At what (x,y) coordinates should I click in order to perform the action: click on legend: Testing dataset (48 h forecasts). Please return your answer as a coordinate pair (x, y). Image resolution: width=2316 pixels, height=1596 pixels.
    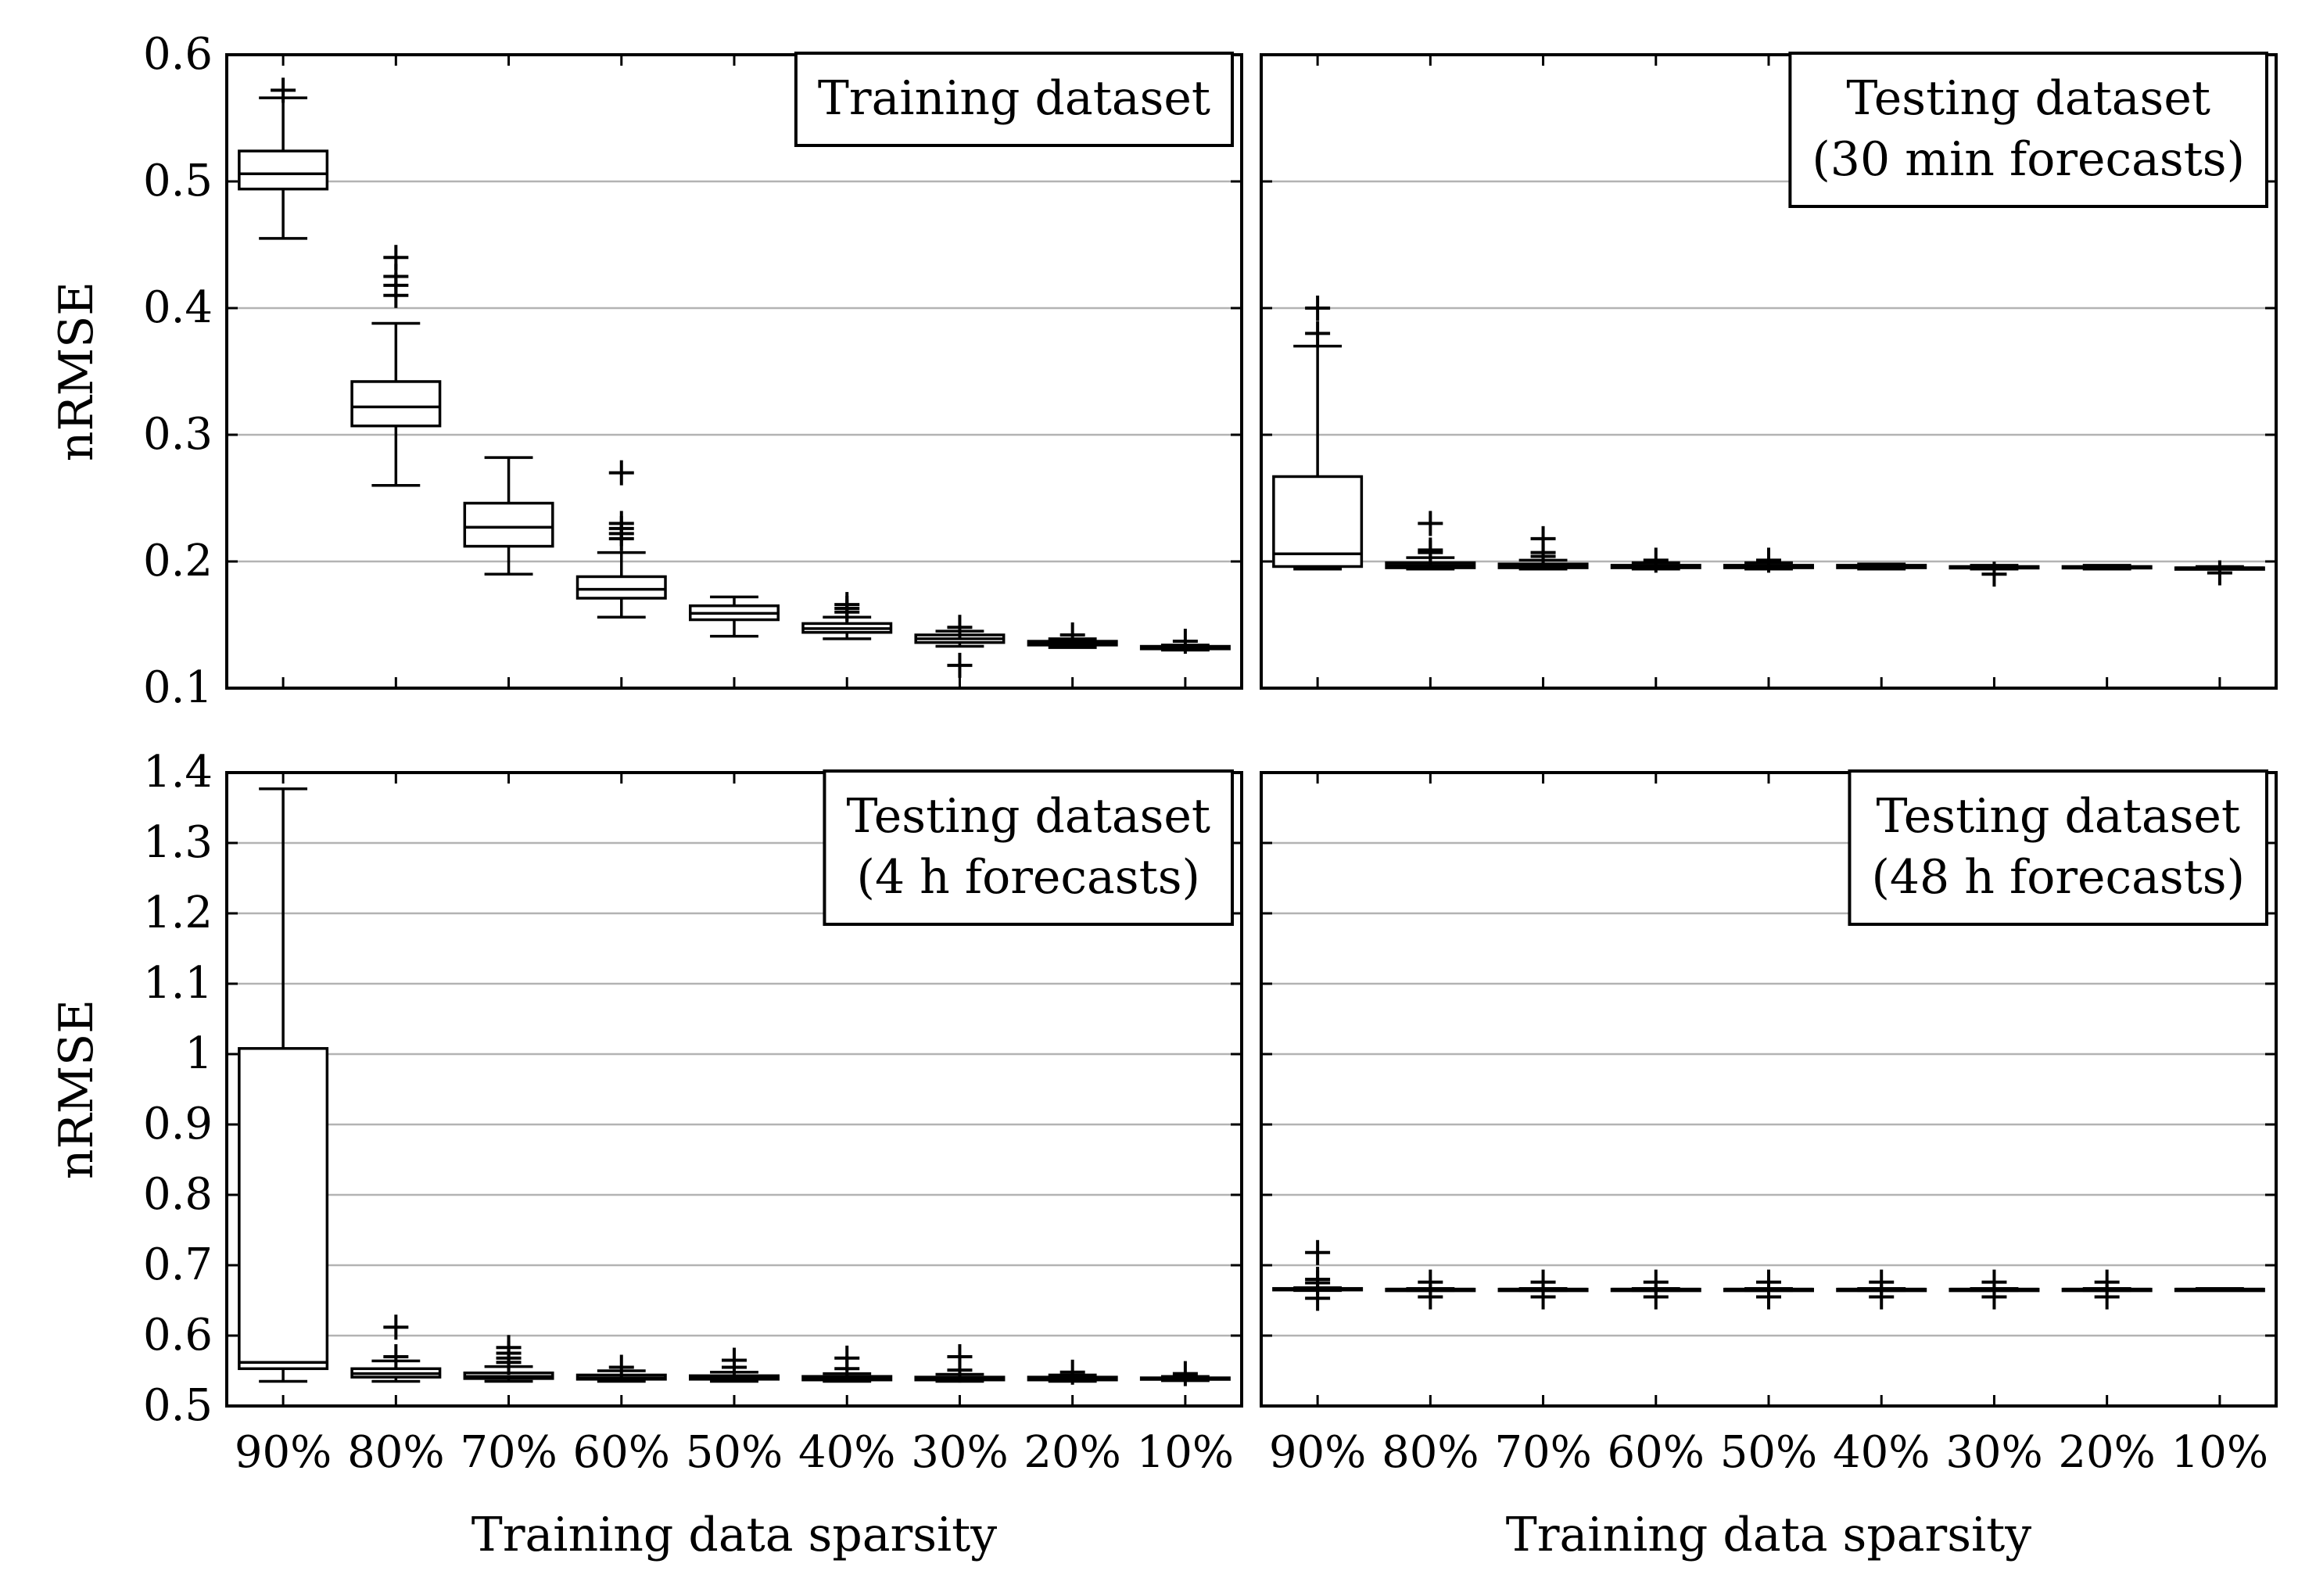
    Looking at the image, I should click on (2058, 847).